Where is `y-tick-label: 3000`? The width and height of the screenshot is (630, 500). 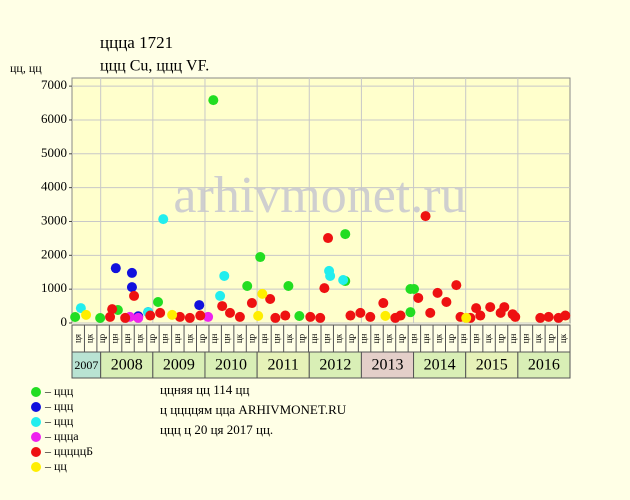
y-tick-label: 3000 is located at coordinates (54, 219).